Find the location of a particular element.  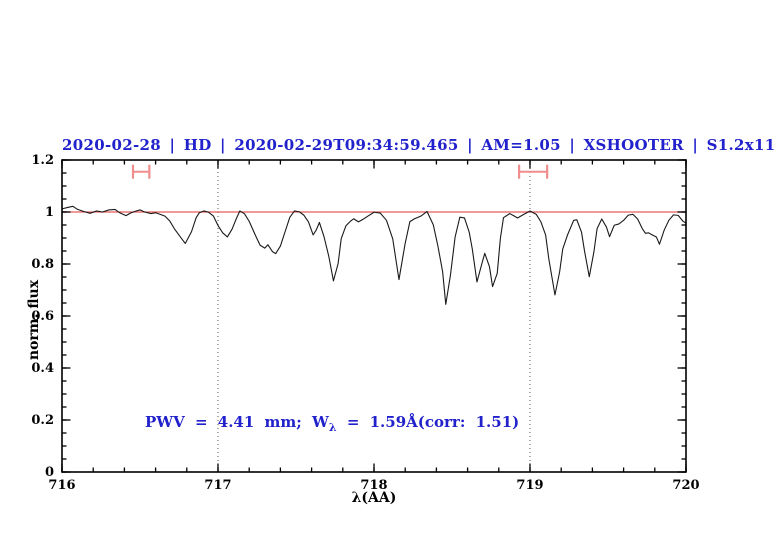

x-tick-label: 717 is located at coordinates (218, 485).